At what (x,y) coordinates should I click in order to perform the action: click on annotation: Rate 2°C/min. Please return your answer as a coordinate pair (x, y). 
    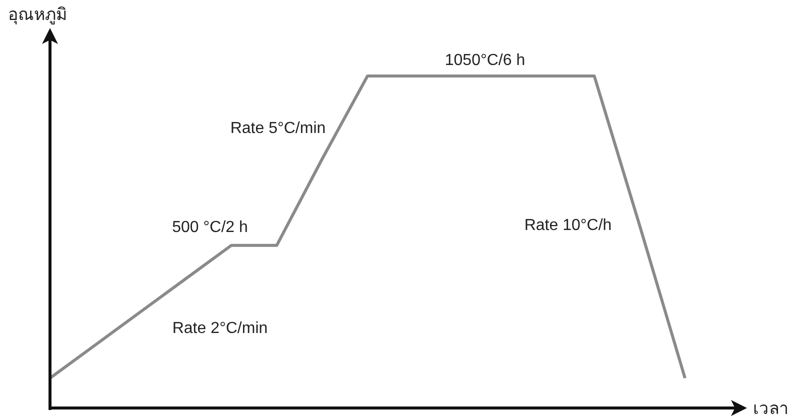
    Looking at the image, I should click on (220, 328).